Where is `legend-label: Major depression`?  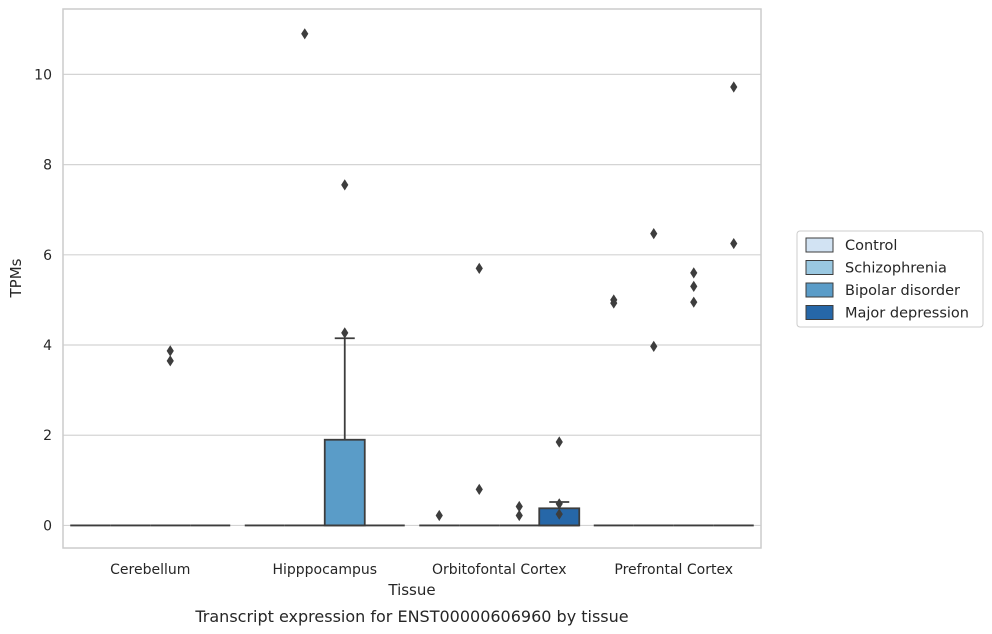
legend-label: Major depression is located at coordinates (907, 314).